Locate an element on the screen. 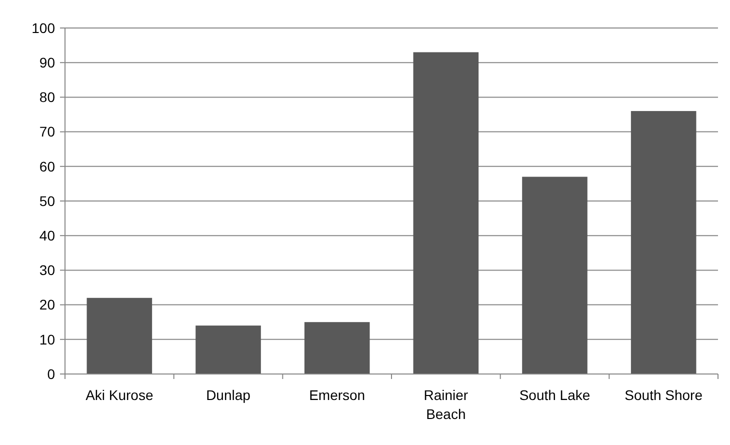 The height and width of the screenshot is (445, 730). x-tick-label: South Lake is located at coordinates (554, 395).